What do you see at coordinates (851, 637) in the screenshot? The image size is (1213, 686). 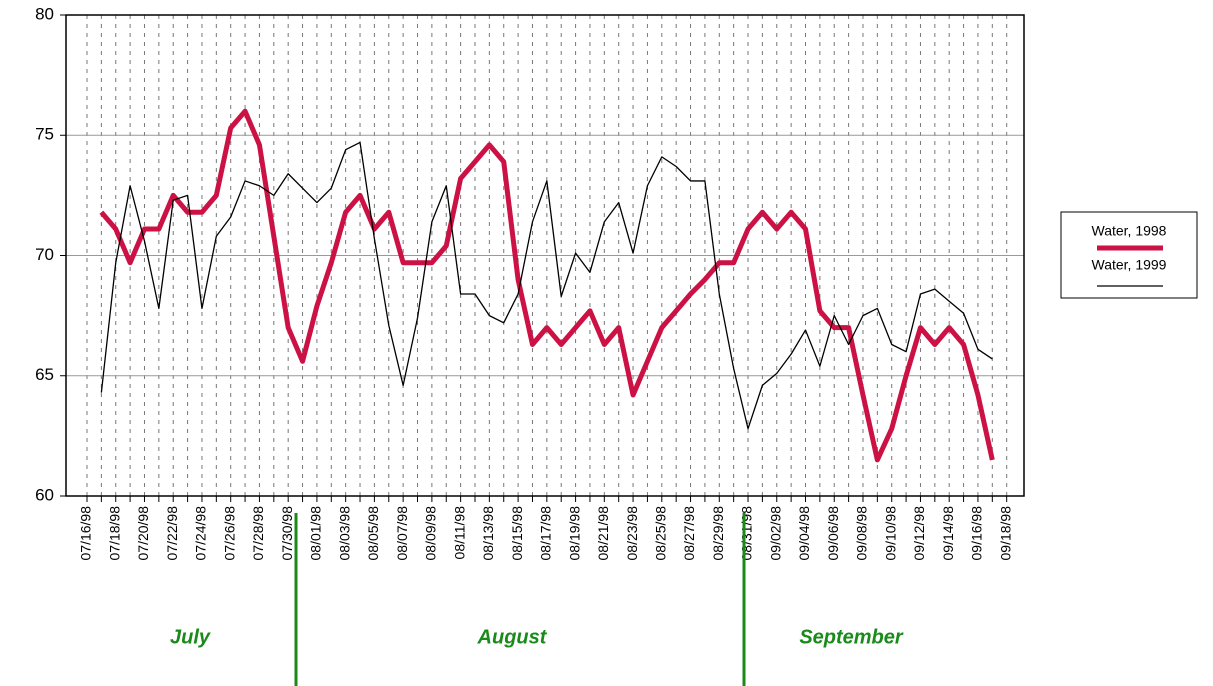 I see `month-label: September` at bounding box center [851, 637].